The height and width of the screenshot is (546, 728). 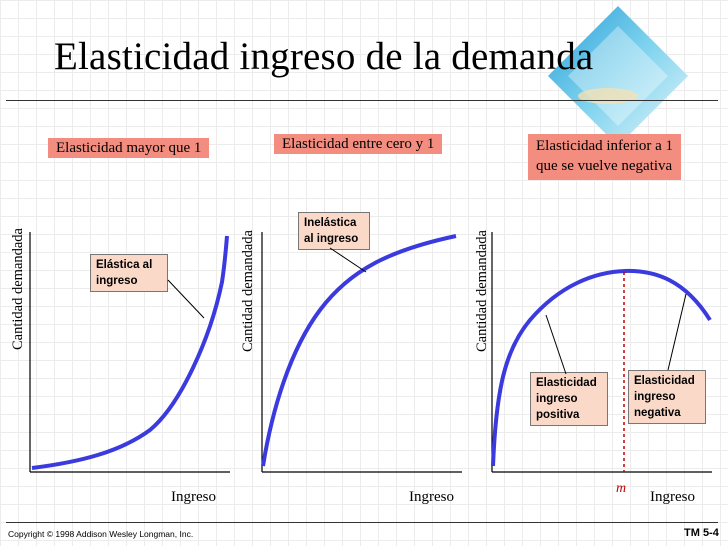 What do you see at coordinates (569, 399) in the screenshot?
I see `panel3-callout-left: Elasticidad ingreso positiva` at bounding box center [569, 399].